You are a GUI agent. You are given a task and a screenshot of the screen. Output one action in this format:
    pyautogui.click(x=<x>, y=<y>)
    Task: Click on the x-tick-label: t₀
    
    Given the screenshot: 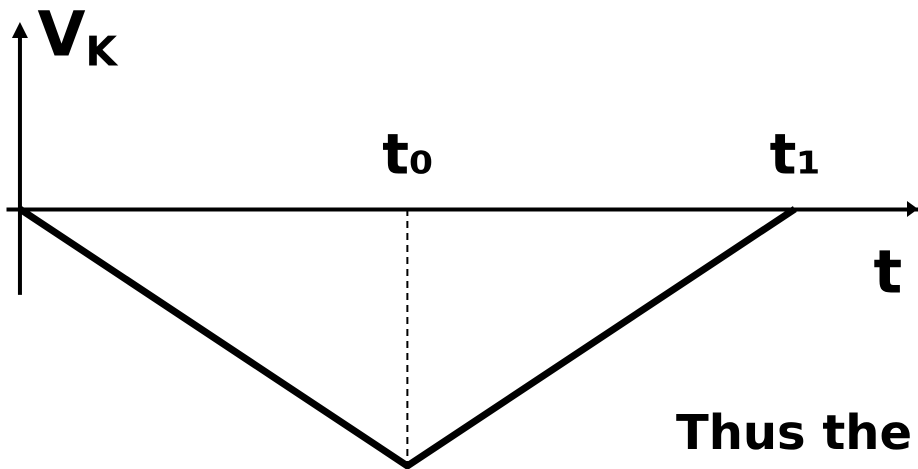 What is the action you would take?
    pyautogui.click(x=408, y=155)
    